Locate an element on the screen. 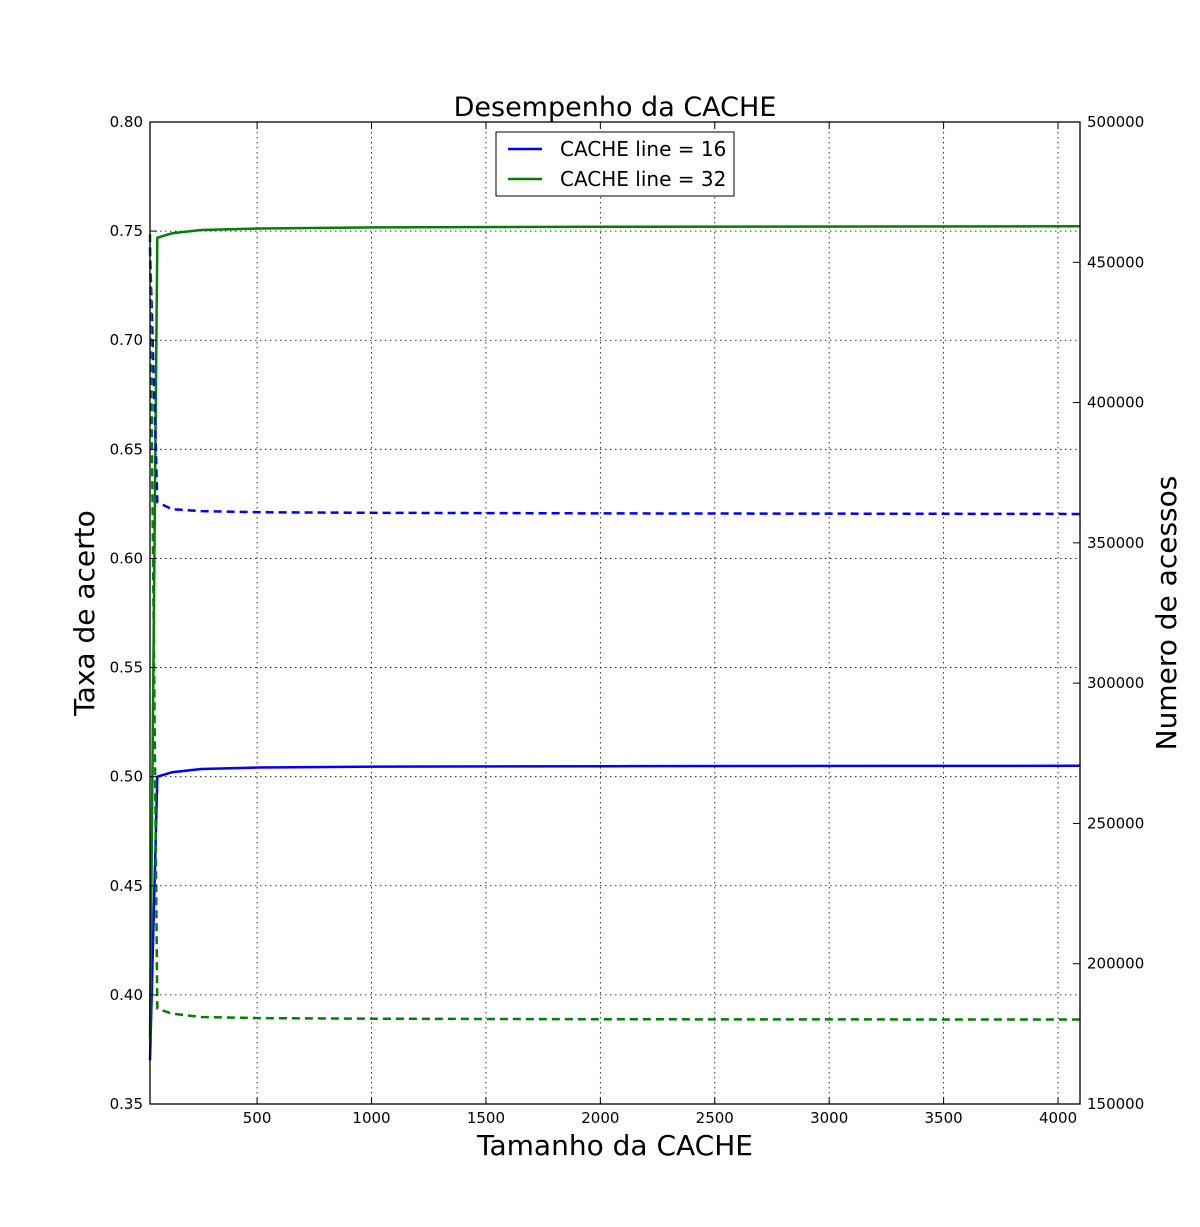 This screenshot has width=1200, height=1227. legend-box is located at coordinates (615, 164).